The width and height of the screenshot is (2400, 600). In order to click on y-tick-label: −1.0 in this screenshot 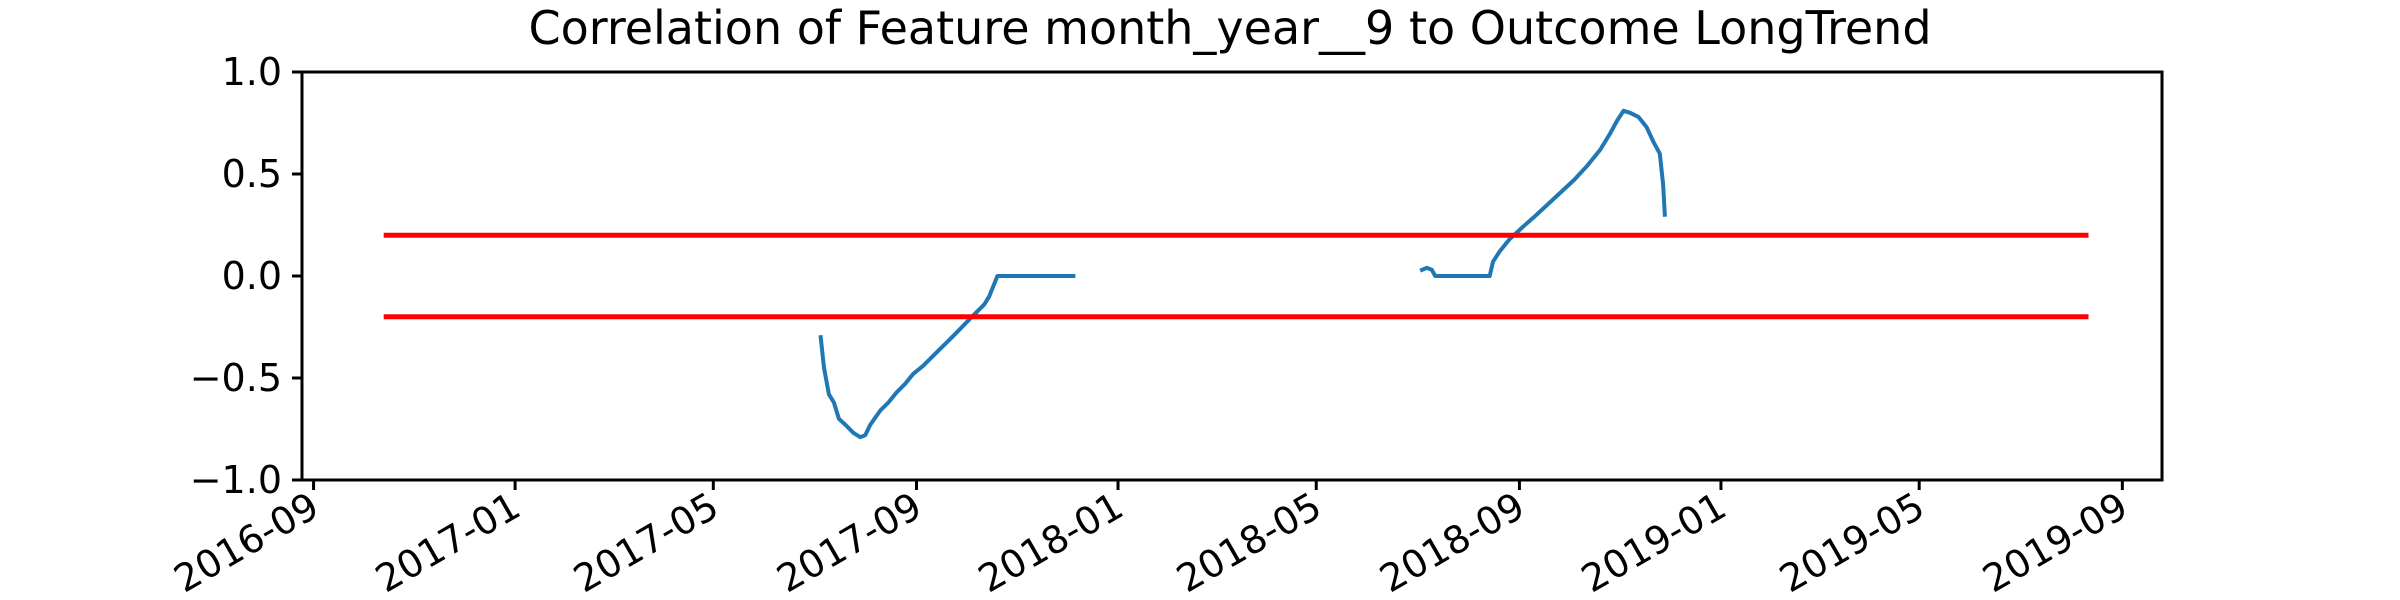, I will do `click(236, 480)`.